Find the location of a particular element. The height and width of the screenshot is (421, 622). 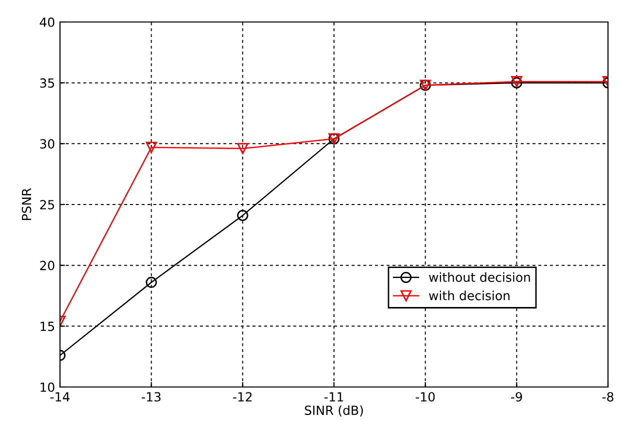

x-tick-label: -9 is located at coordinates (516, 397).